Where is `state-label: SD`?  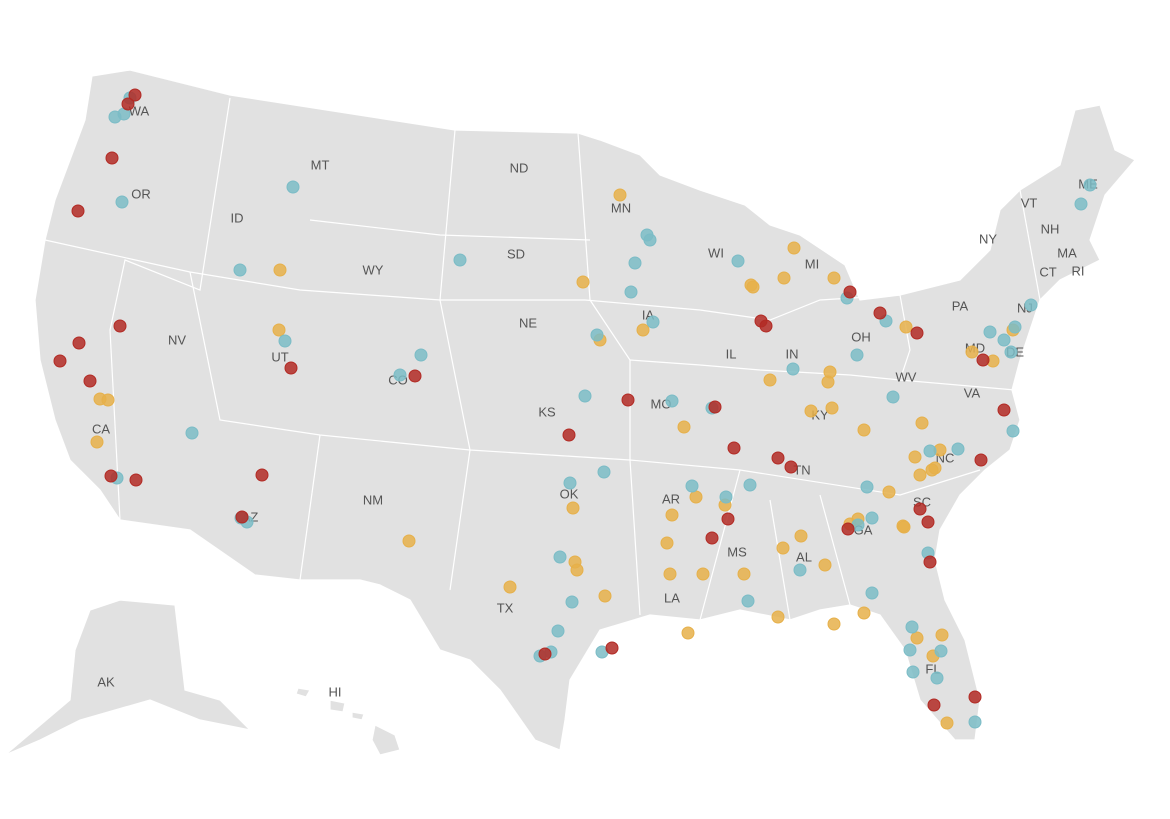
state-label: SD is located at coordinates (516, 253).